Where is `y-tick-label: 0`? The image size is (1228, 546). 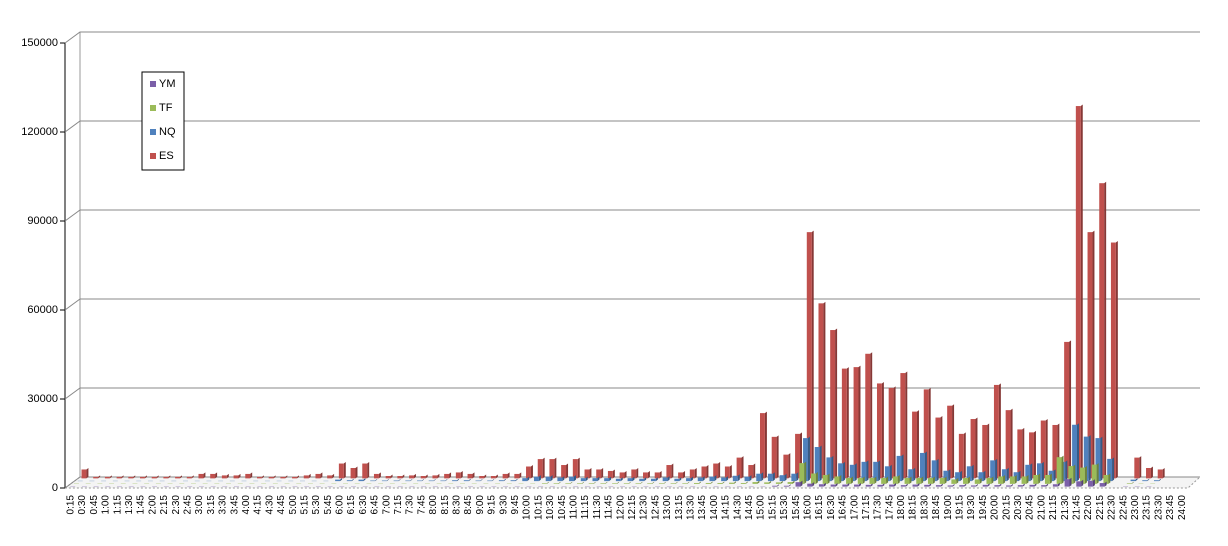 y-tick-label: 0 is located at coordinates (55, 488).